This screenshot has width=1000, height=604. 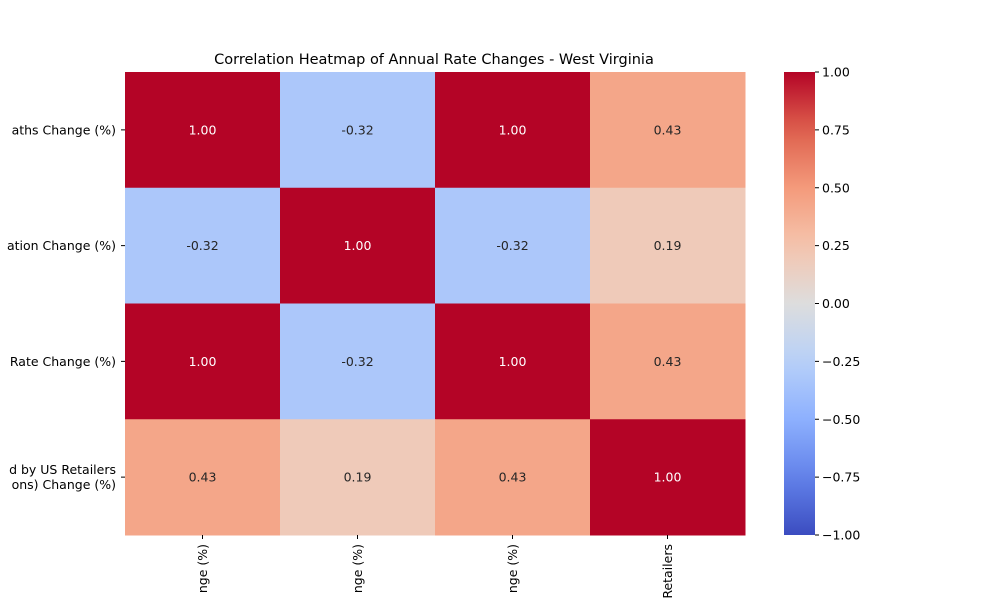 What do you see at coordinates (435, 567) in the screenshot?
I see `column-labels: nge (%) nge (%) nge (%) Retailers` at bounding box center [435, 567].